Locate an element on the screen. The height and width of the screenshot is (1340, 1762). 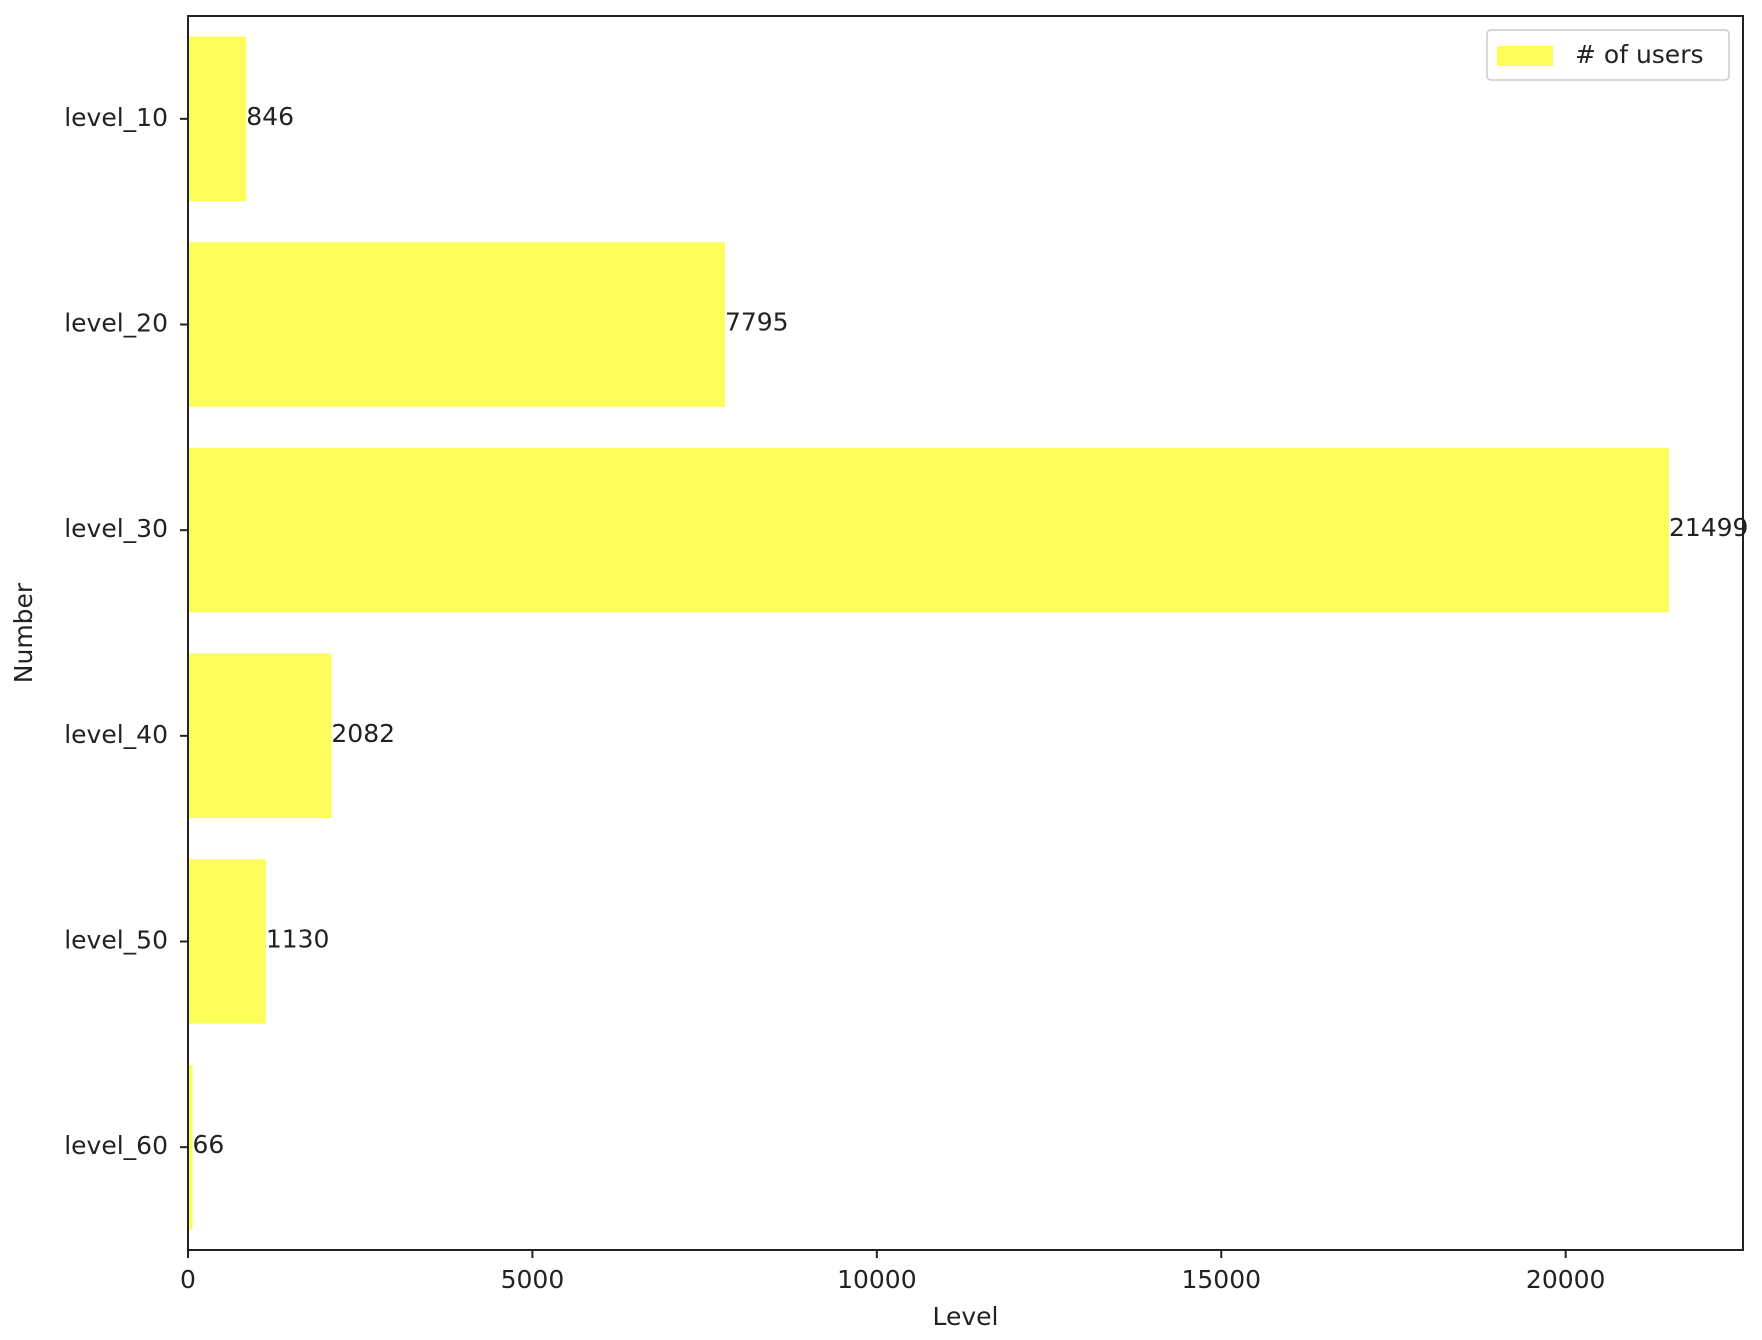
legend: # of users is located at coordinates (1608, 55).